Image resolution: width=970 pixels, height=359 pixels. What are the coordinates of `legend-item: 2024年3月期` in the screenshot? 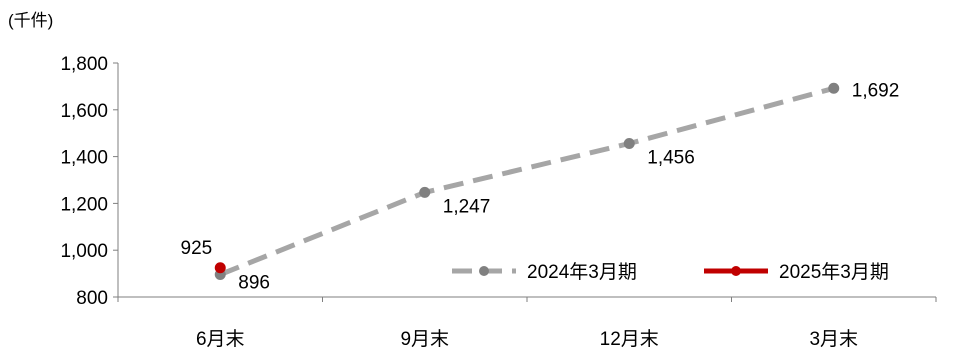 It's located at (544, 272).